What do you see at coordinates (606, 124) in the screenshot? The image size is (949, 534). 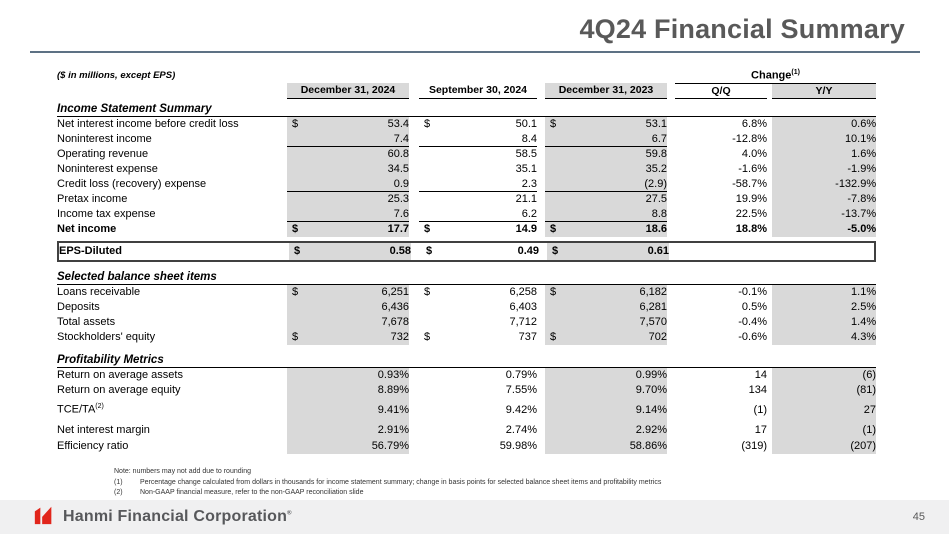 I see `value-cell: $53.1` at bounding box center [606, 124].